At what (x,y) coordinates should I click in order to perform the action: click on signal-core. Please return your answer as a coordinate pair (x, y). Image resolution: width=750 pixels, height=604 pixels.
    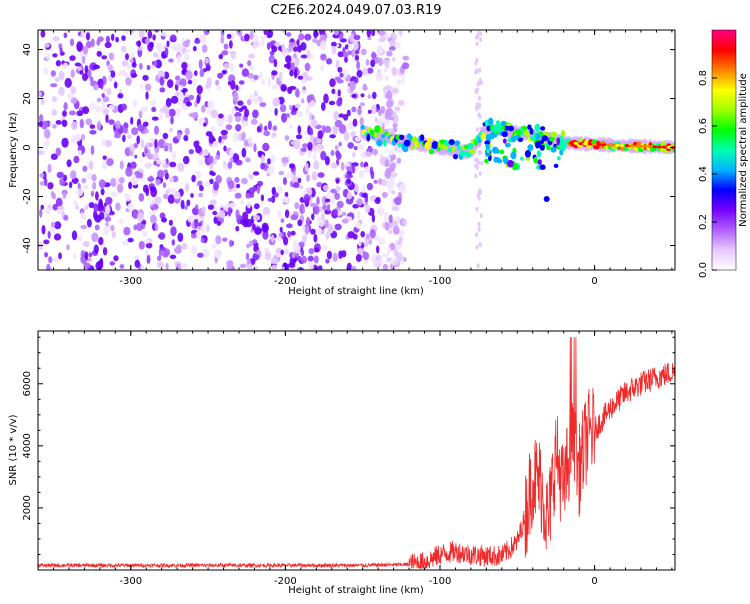
    Looking at the image, I should click on (655, 147).